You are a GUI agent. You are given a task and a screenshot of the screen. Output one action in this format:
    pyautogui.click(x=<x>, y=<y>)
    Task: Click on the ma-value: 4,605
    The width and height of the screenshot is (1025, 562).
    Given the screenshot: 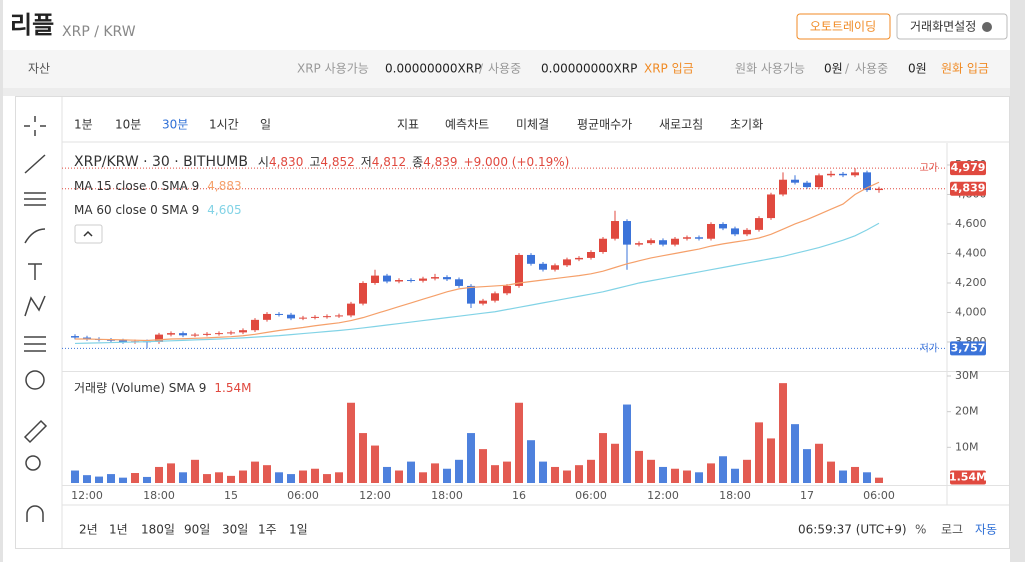 What is the action you would take?
    pyautogui.click(x=224, y=210)
    